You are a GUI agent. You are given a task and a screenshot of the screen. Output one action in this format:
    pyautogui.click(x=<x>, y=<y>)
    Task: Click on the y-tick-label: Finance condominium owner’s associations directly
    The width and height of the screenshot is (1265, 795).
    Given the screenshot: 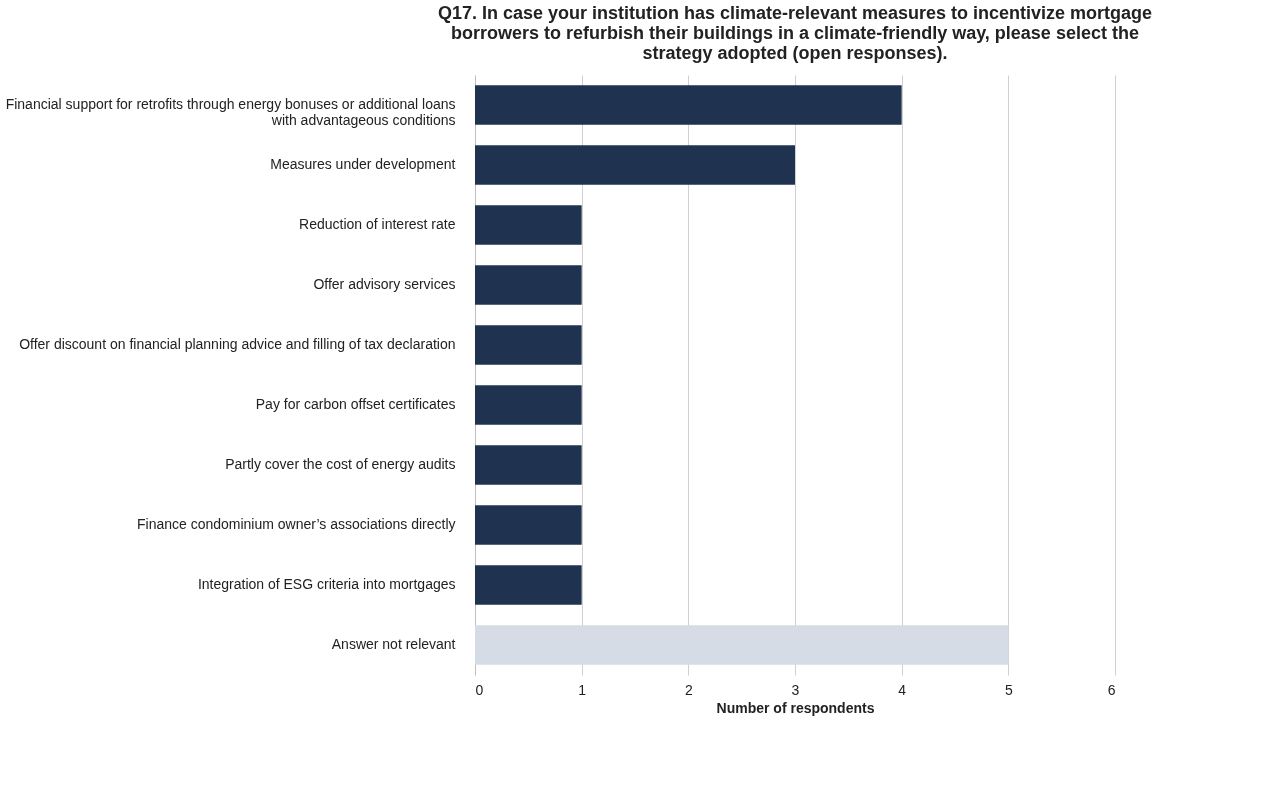 What is the action you would take?
    pyautogui.click(x=296, y=524)
    